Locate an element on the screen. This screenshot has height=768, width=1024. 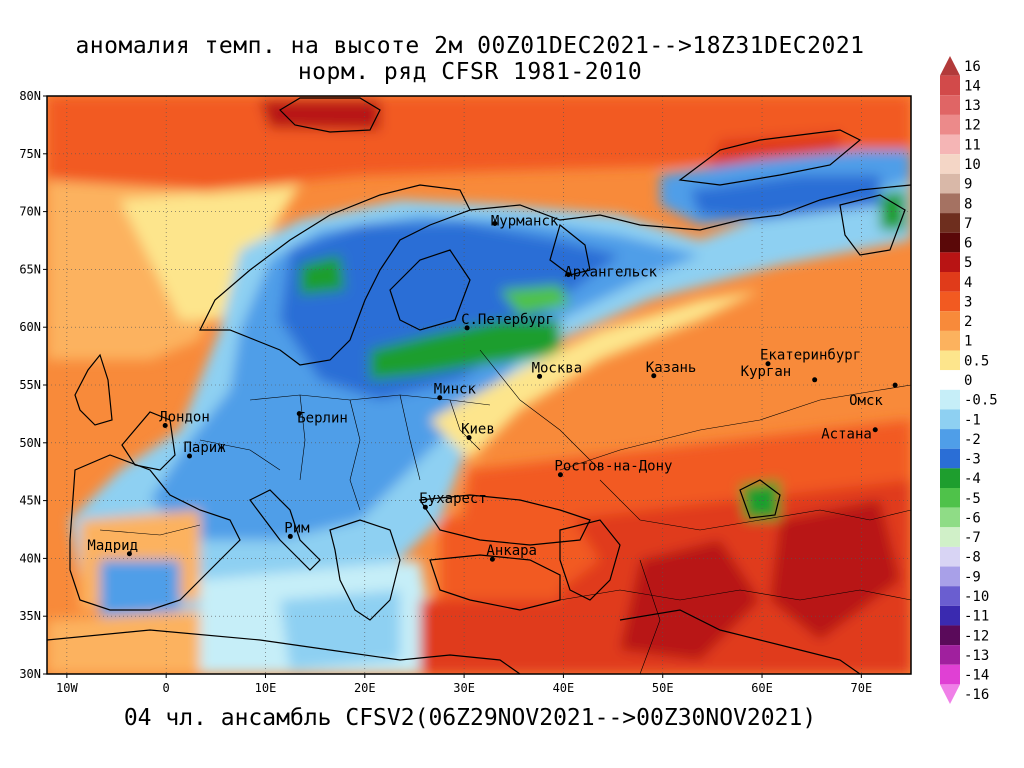
lon-tick-label: 70E is located at coordinates (862, 688).